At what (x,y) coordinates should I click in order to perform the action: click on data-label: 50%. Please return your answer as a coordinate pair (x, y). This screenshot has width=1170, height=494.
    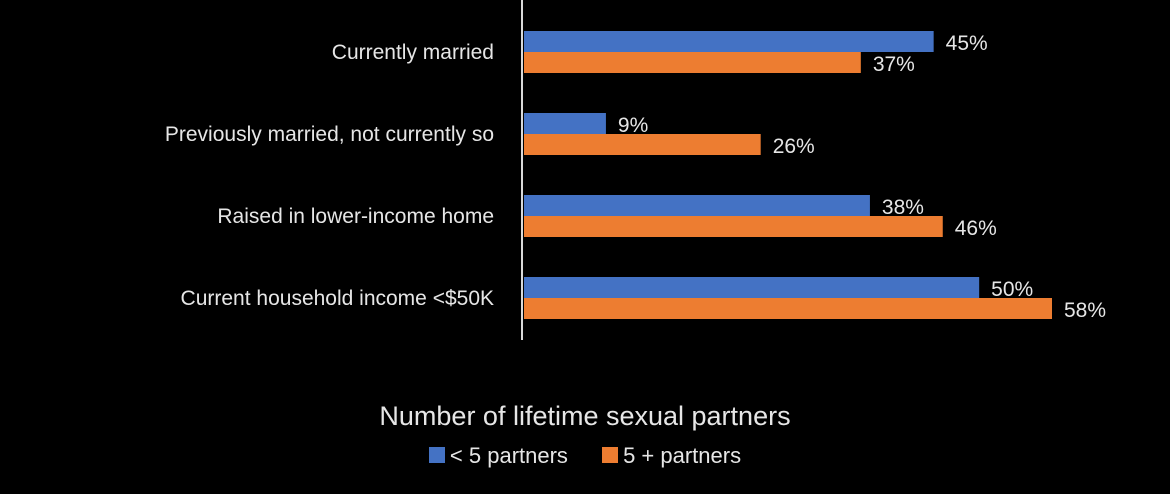
    Looking at the image, I should click on (1012, 289).